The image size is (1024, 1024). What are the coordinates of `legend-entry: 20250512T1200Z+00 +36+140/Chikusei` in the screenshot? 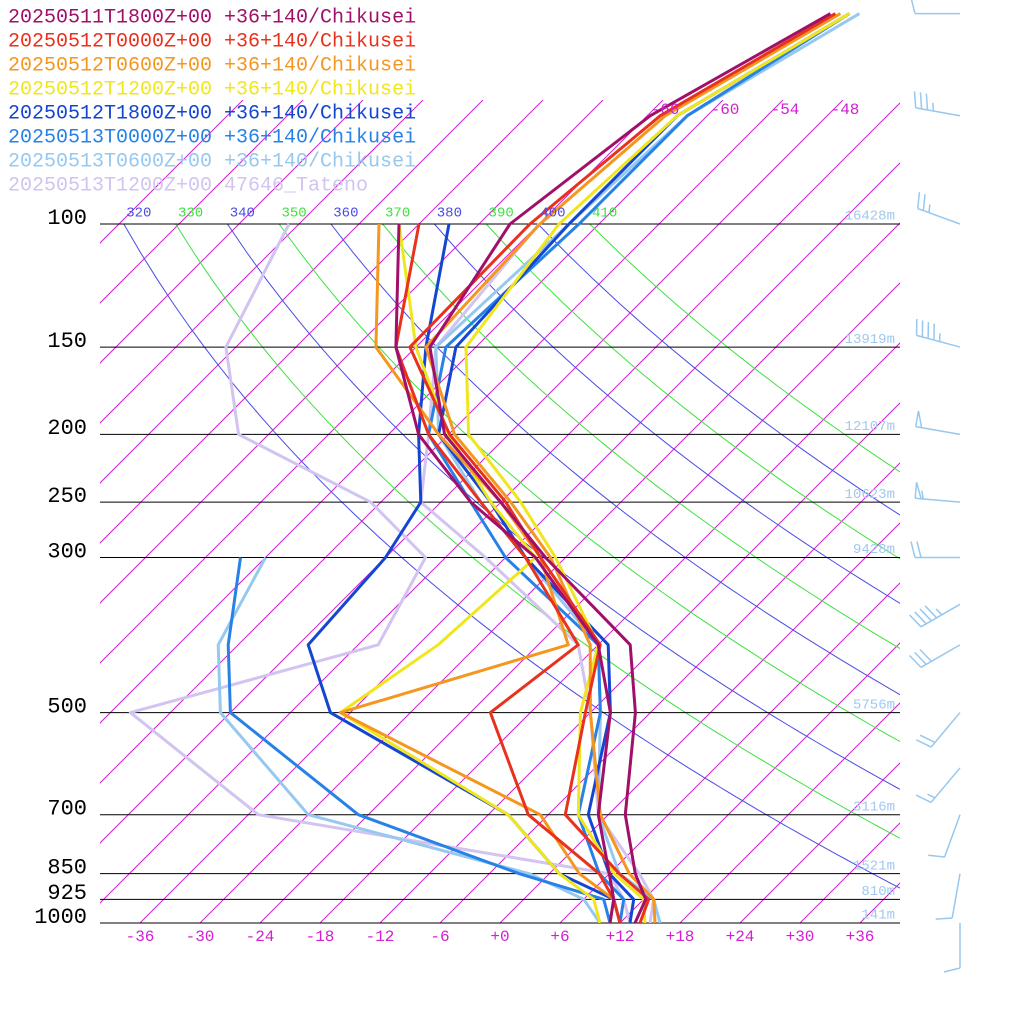 It's located at (212, 89).